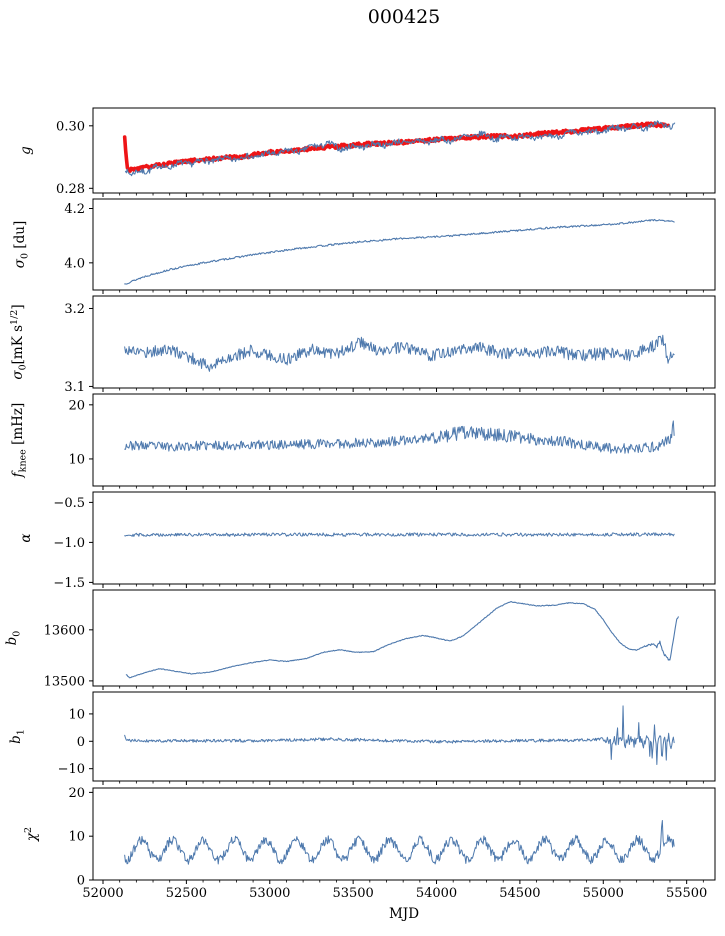  Describe the element at coordinates (436, 893) in the screenshot. I see `x-tick-label: 54000` at that location.